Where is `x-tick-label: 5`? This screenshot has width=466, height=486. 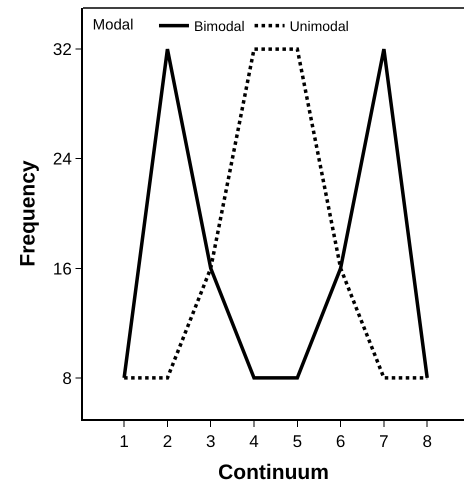 x-tick-label: 5 is located at coordinates (297, 442).